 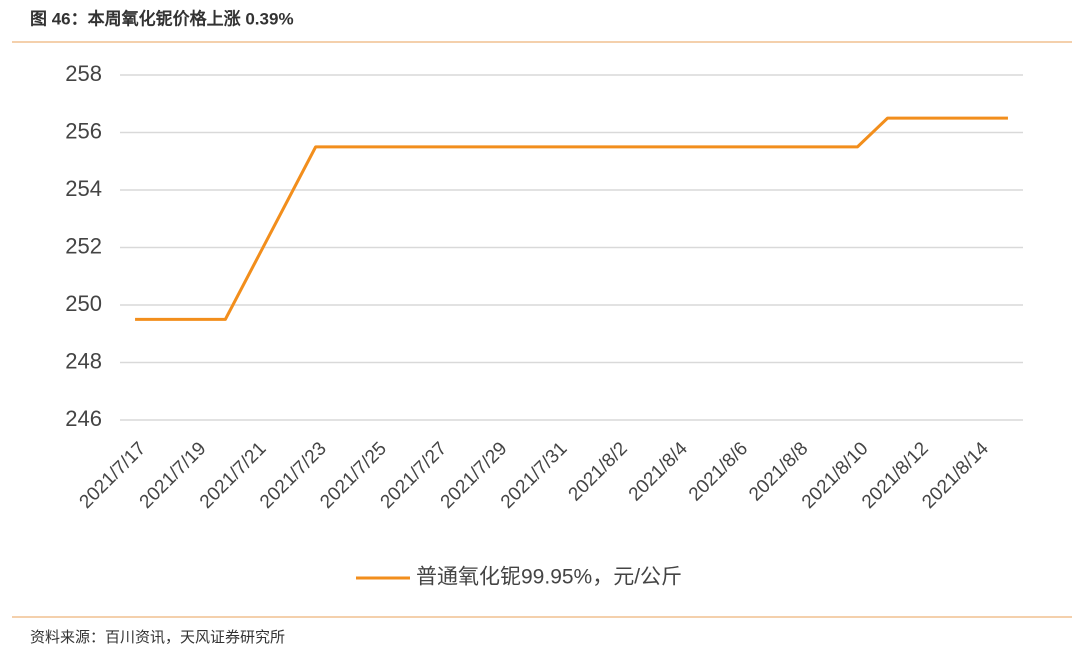 I want to click on y-tick-label: 246, so click(x=83, y=418).